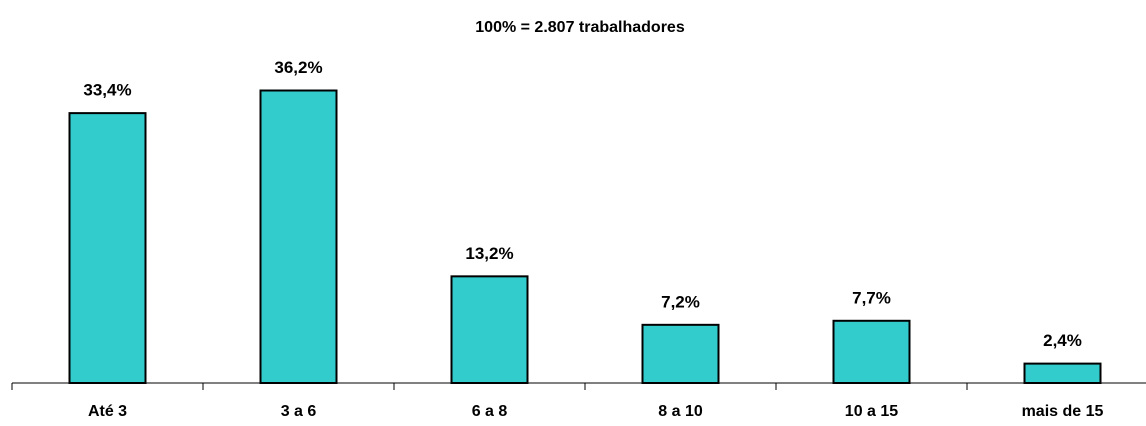 Image resolution: width=1146 pixels, height=426 pixels. I want to click on data-label: 36,2%, so click(298, 67).